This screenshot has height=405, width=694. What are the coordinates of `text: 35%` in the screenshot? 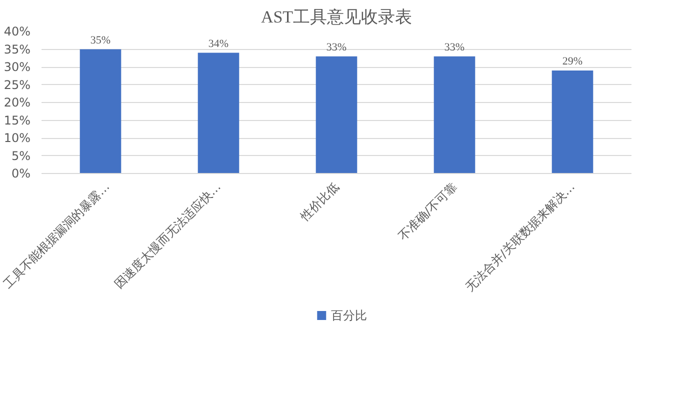 It's located at (100, 40).